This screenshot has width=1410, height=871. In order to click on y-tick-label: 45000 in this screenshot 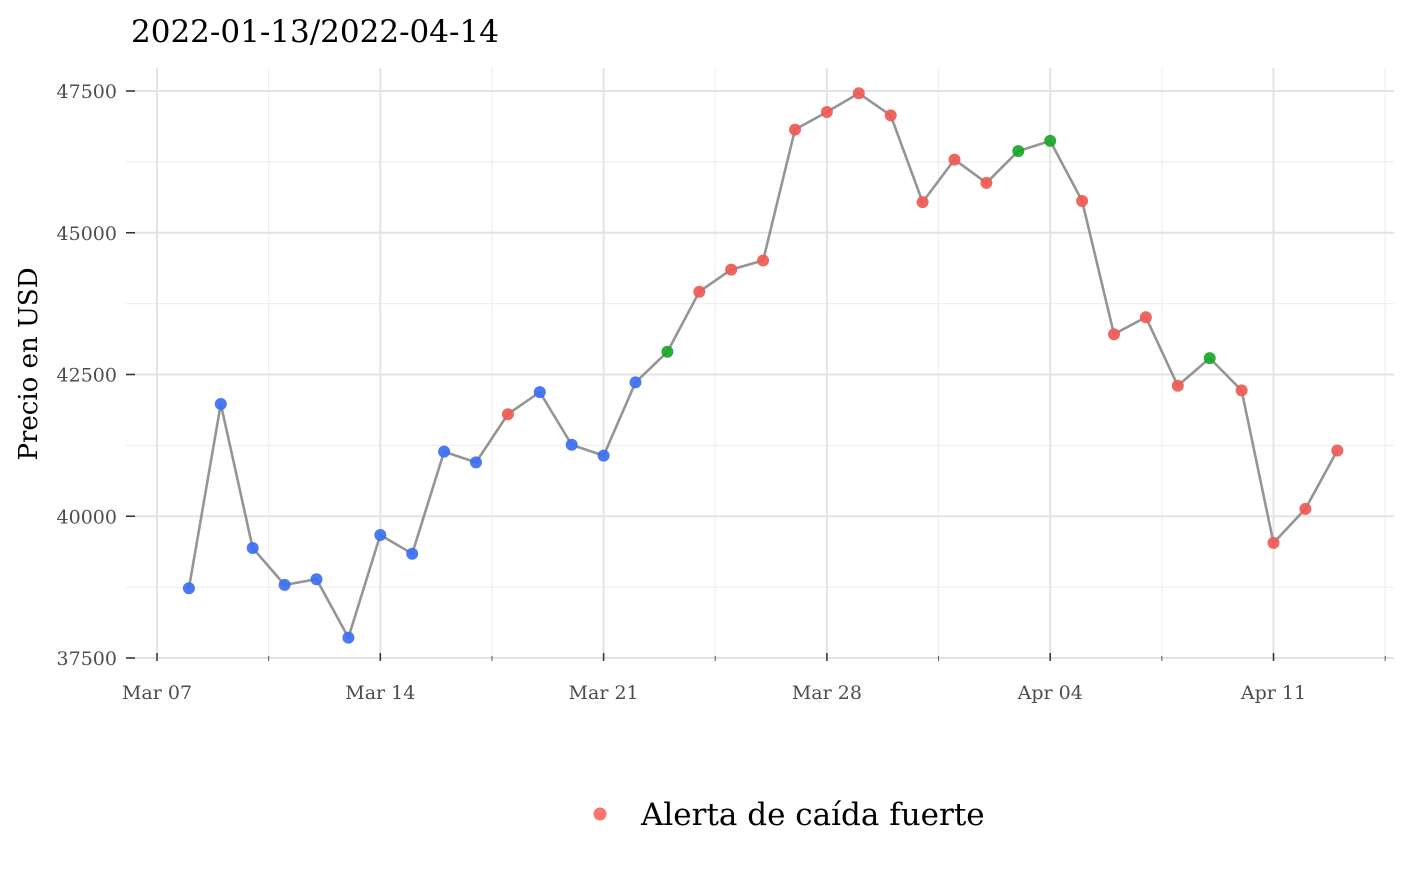, I will do `click(87, 234)`.